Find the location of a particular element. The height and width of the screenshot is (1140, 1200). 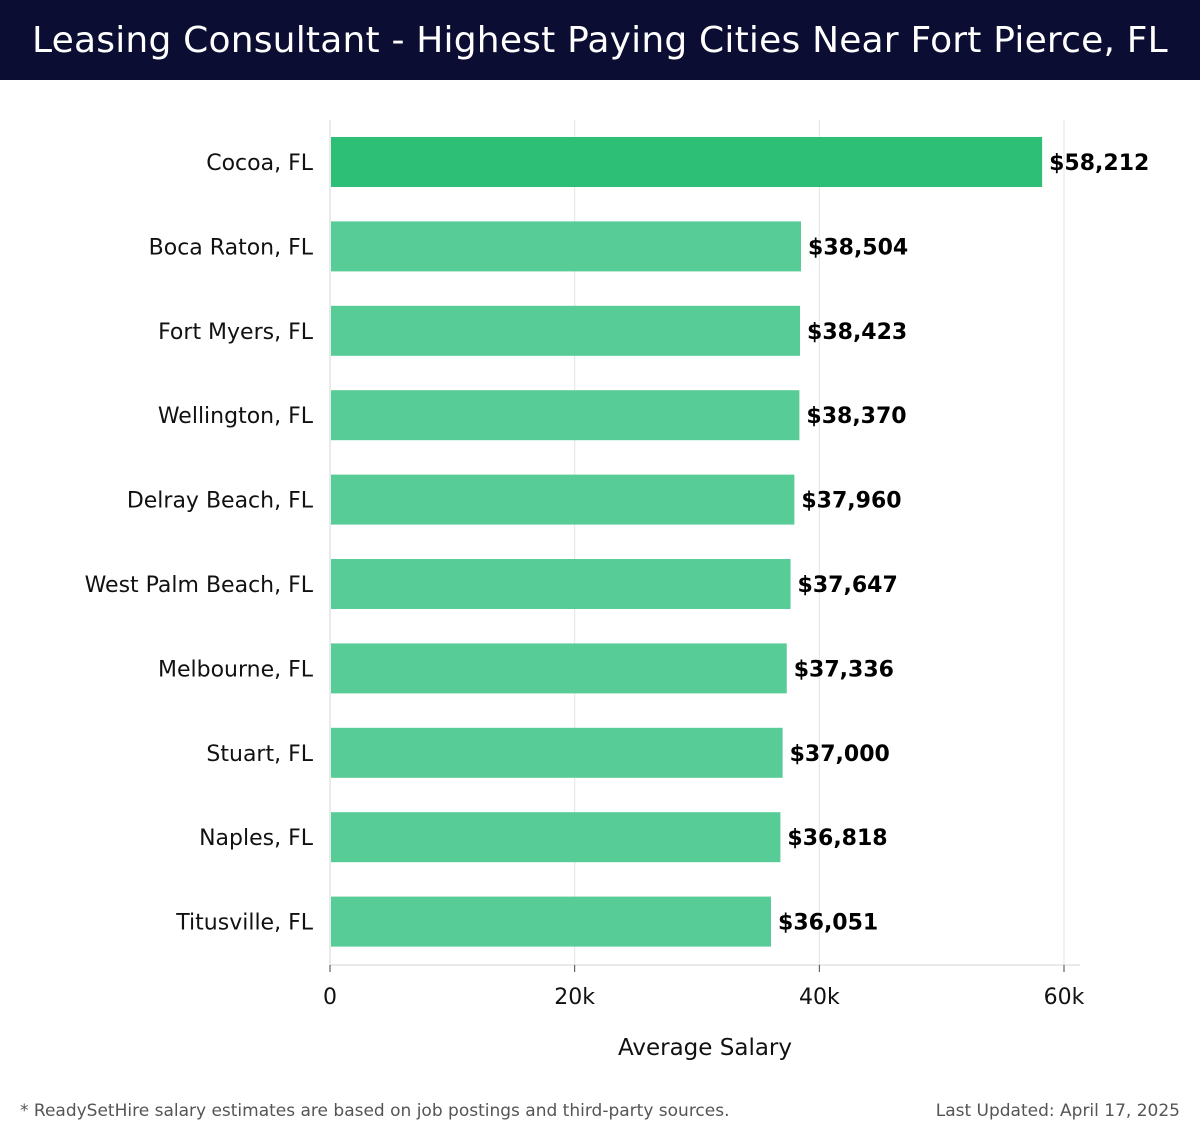

value-label-wellington-fl: $38,370 is located at coordinates (856, 416).